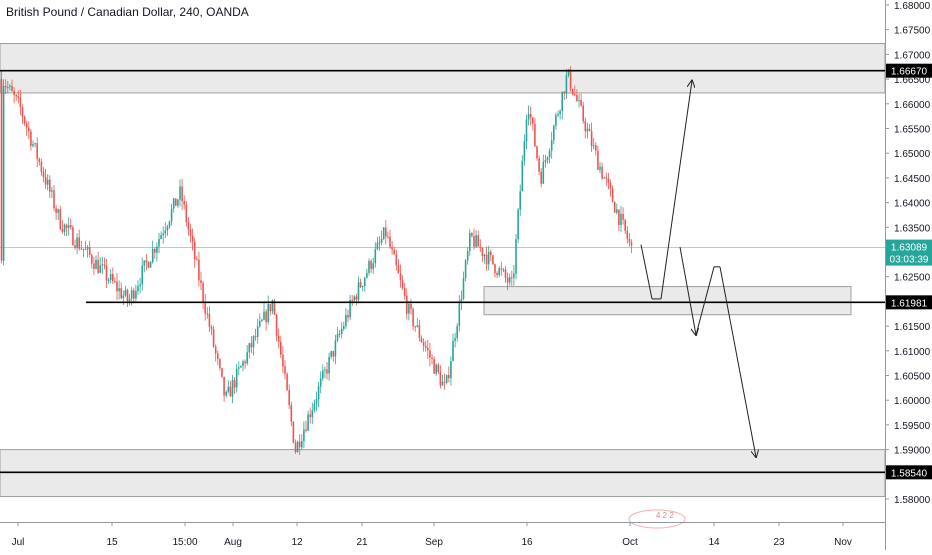 The width and height of the screenshot is (932, 555). I want to click on x-tick-label: 15:00, so click(184, 542).